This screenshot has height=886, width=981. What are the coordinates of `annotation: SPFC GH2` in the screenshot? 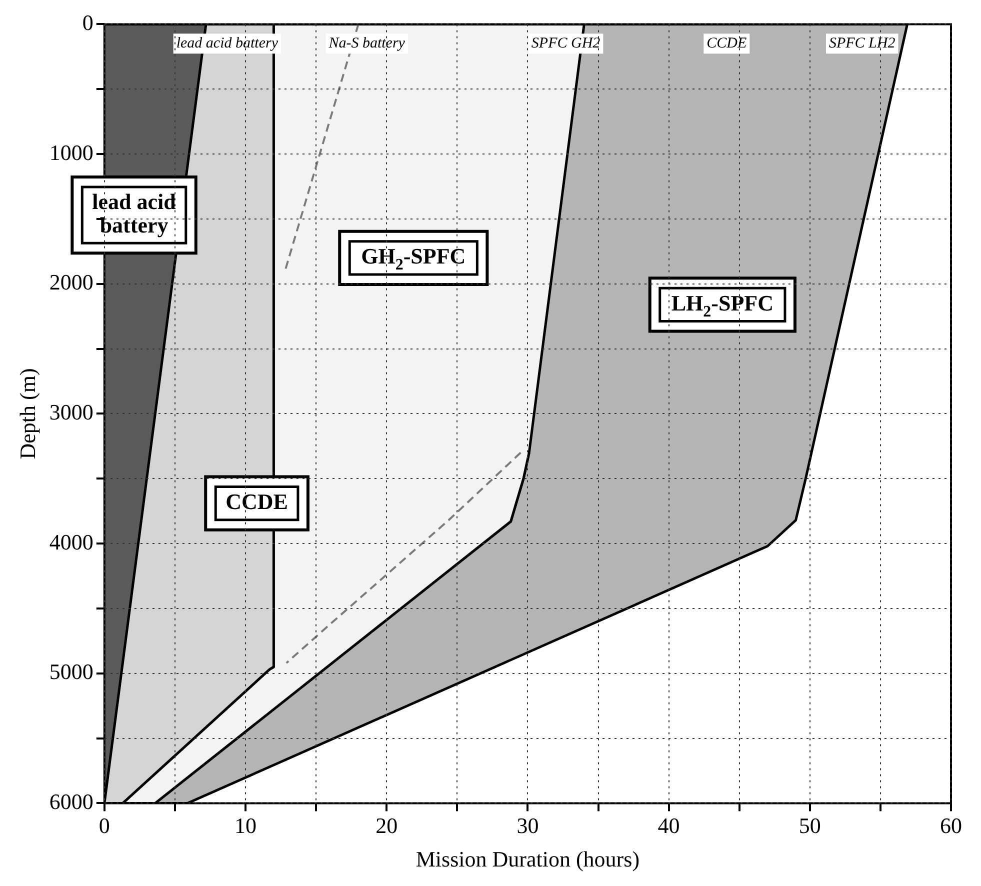 It's located at (566, 44).